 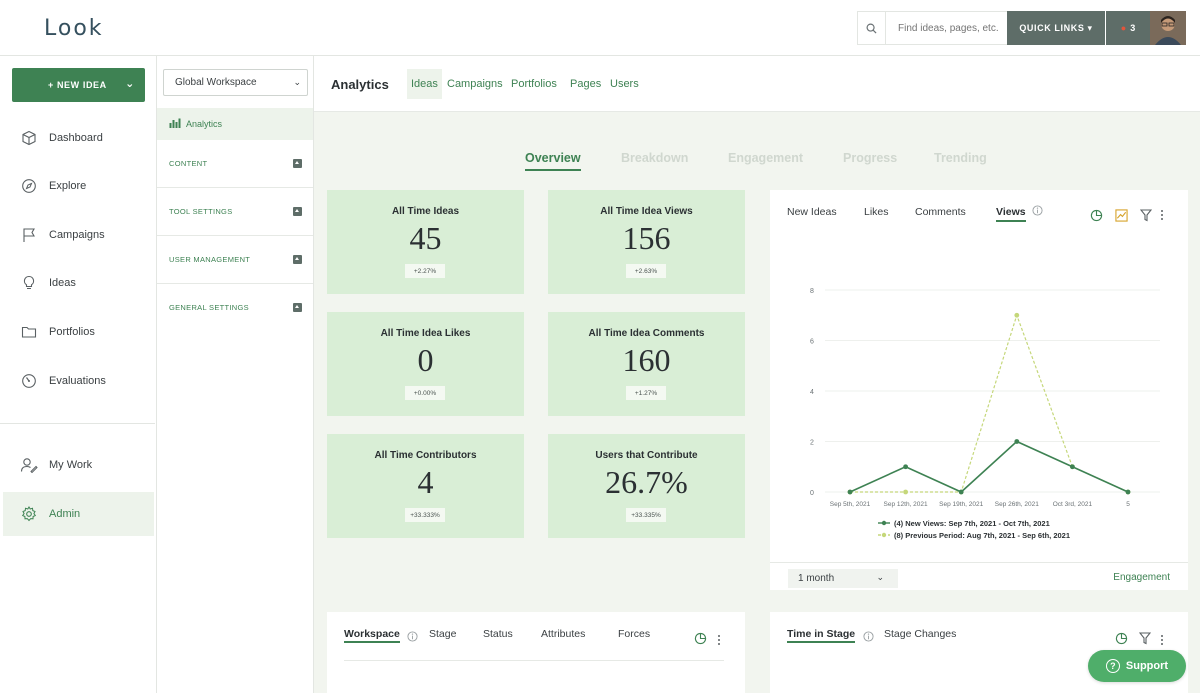 What do you see at coordinates (425, 486) in the screenshot?
I see `stat-card-contributors: All Time Contributors 4 +33.333%` at bounding box center [425, 486].